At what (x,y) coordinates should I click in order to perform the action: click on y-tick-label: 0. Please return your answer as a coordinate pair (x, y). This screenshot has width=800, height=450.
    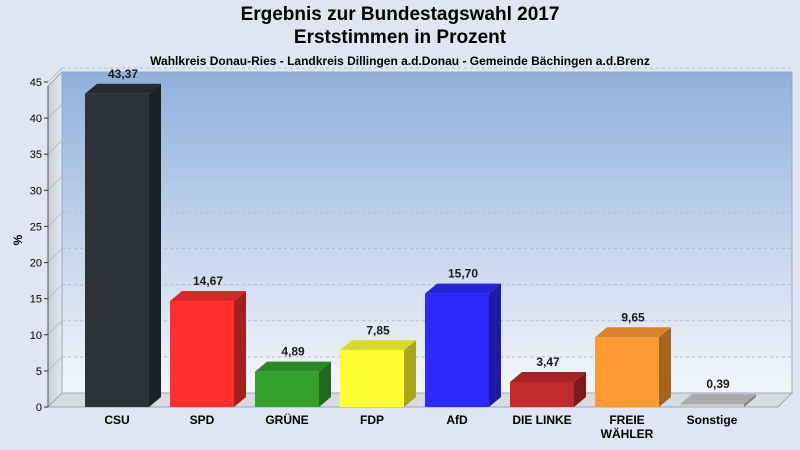
    Looking at the image, I should click on (39, 408).